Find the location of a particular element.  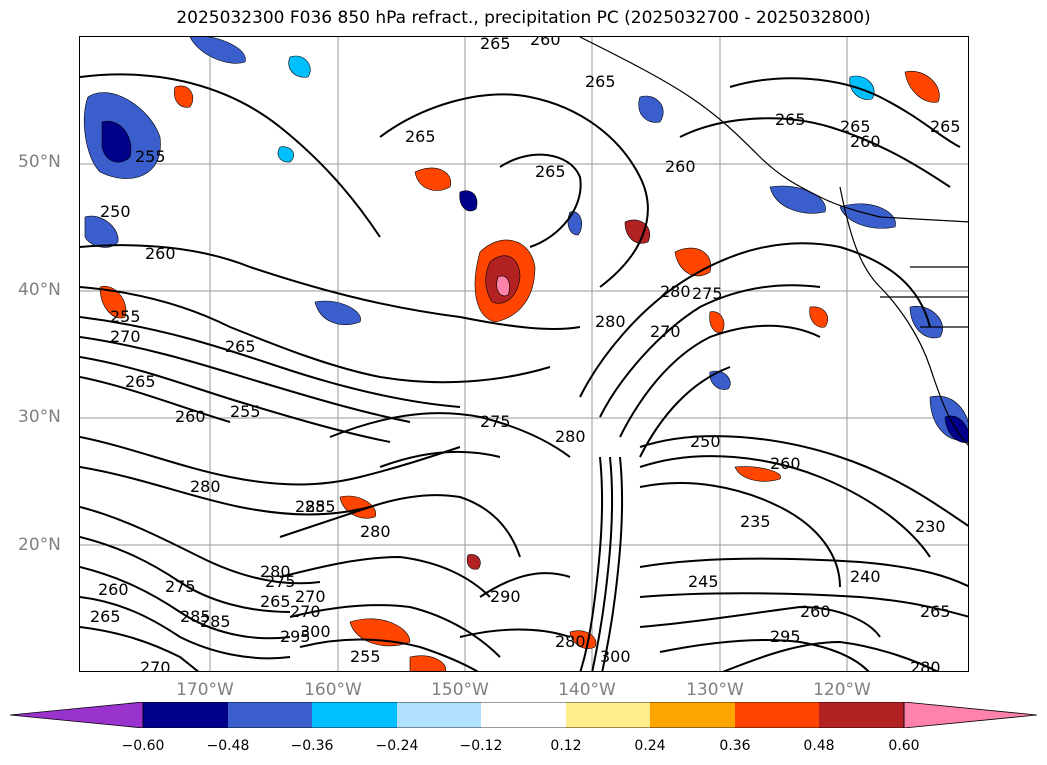

colorbar-tick-label: 0.48 is located at coordinates (819, 746).